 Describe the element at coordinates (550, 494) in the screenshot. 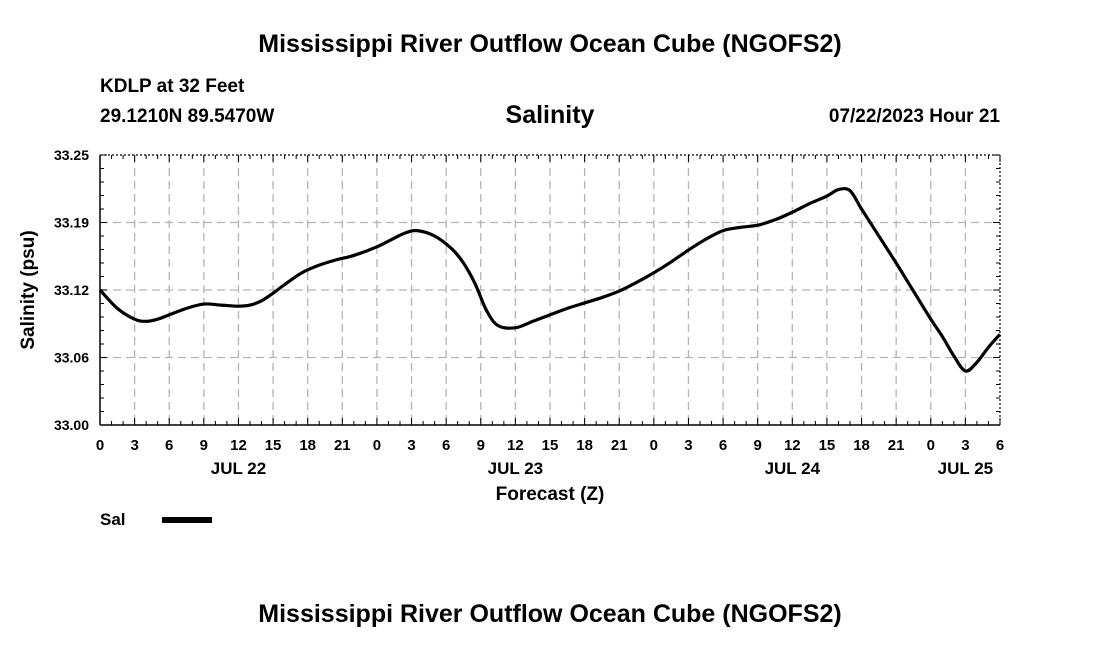

I see `x-axis-title: Forecast (Z)` at that location.